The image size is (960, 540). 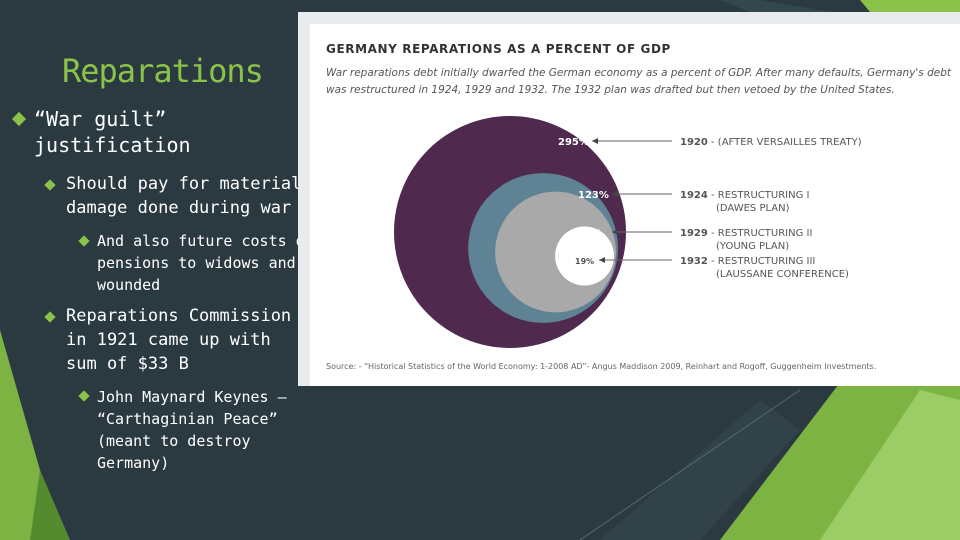 What do you see at coordinates (127, 364) in the screenshot?
I see `bullet-4-line-3: sum of $33 B` at bounding box center [127, 364].